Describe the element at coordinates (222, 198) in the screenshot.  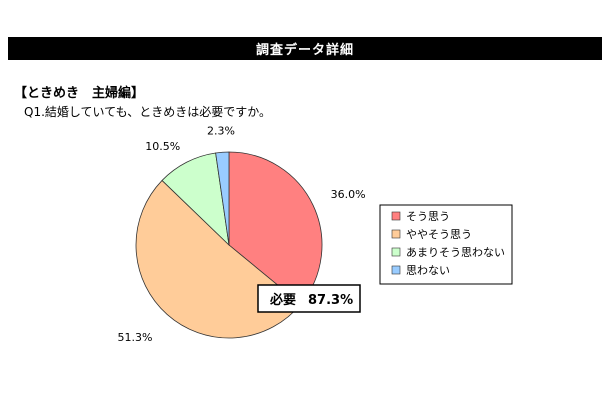
I see `slice-omowanai` at that location.